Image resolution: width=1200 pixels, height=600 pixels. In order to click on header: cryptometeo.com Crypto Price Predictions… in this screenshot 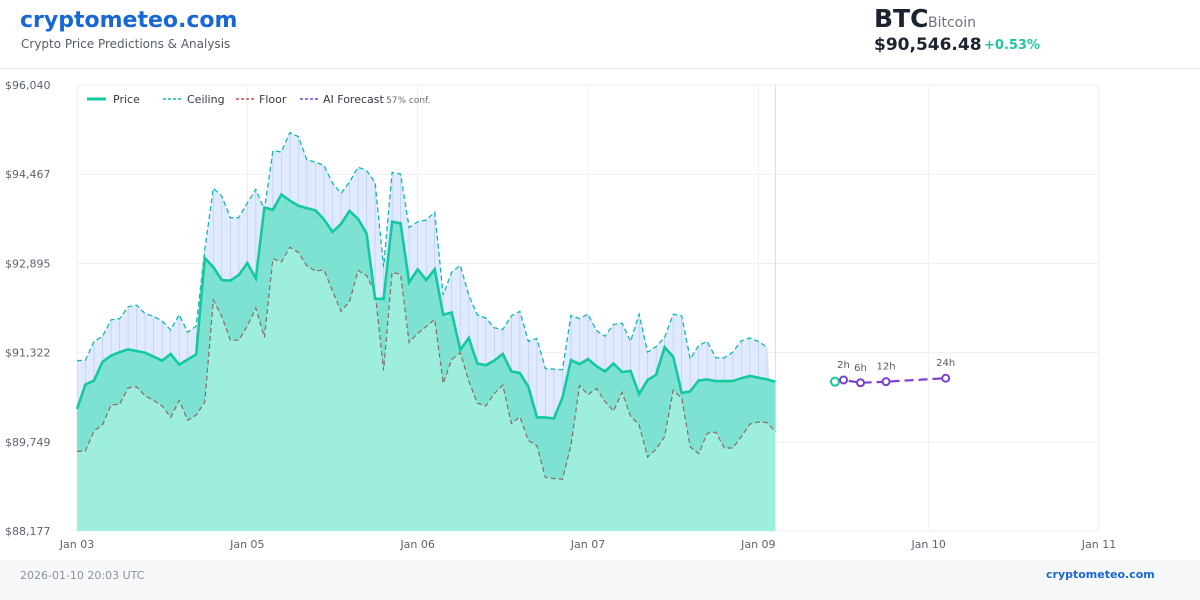, I will do `click(600, 34)`.